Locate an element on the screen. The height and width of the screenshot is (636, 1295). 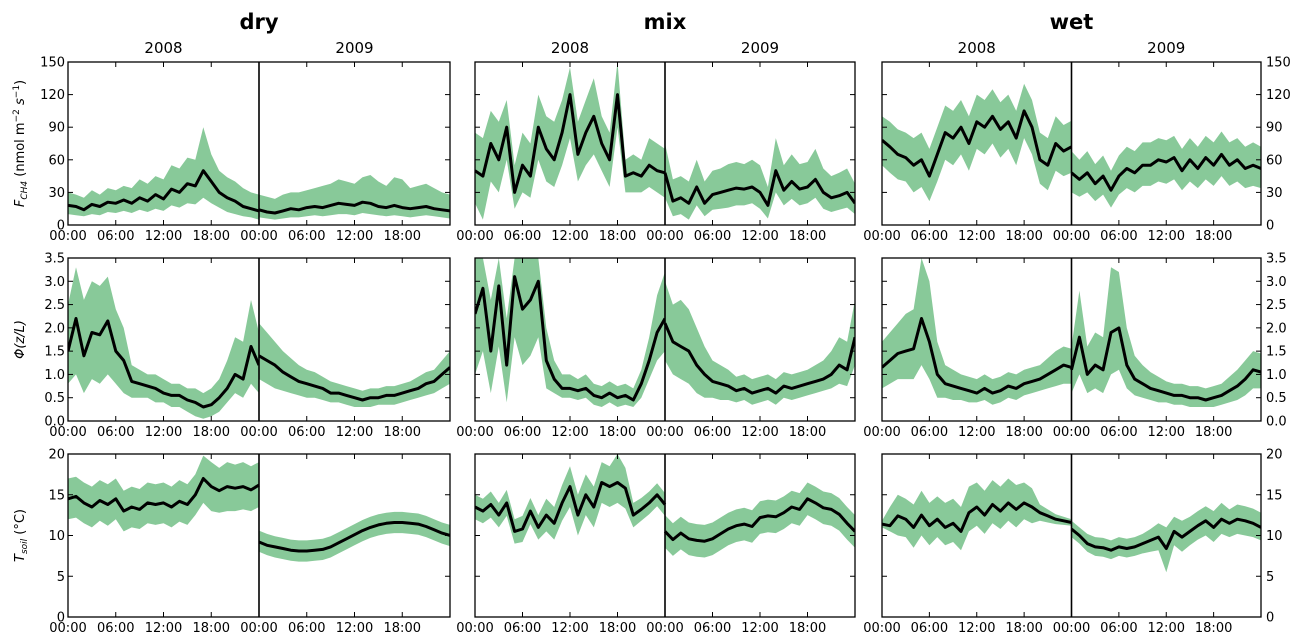
y-tick-label: 60 is located at coordinates (56, 160).